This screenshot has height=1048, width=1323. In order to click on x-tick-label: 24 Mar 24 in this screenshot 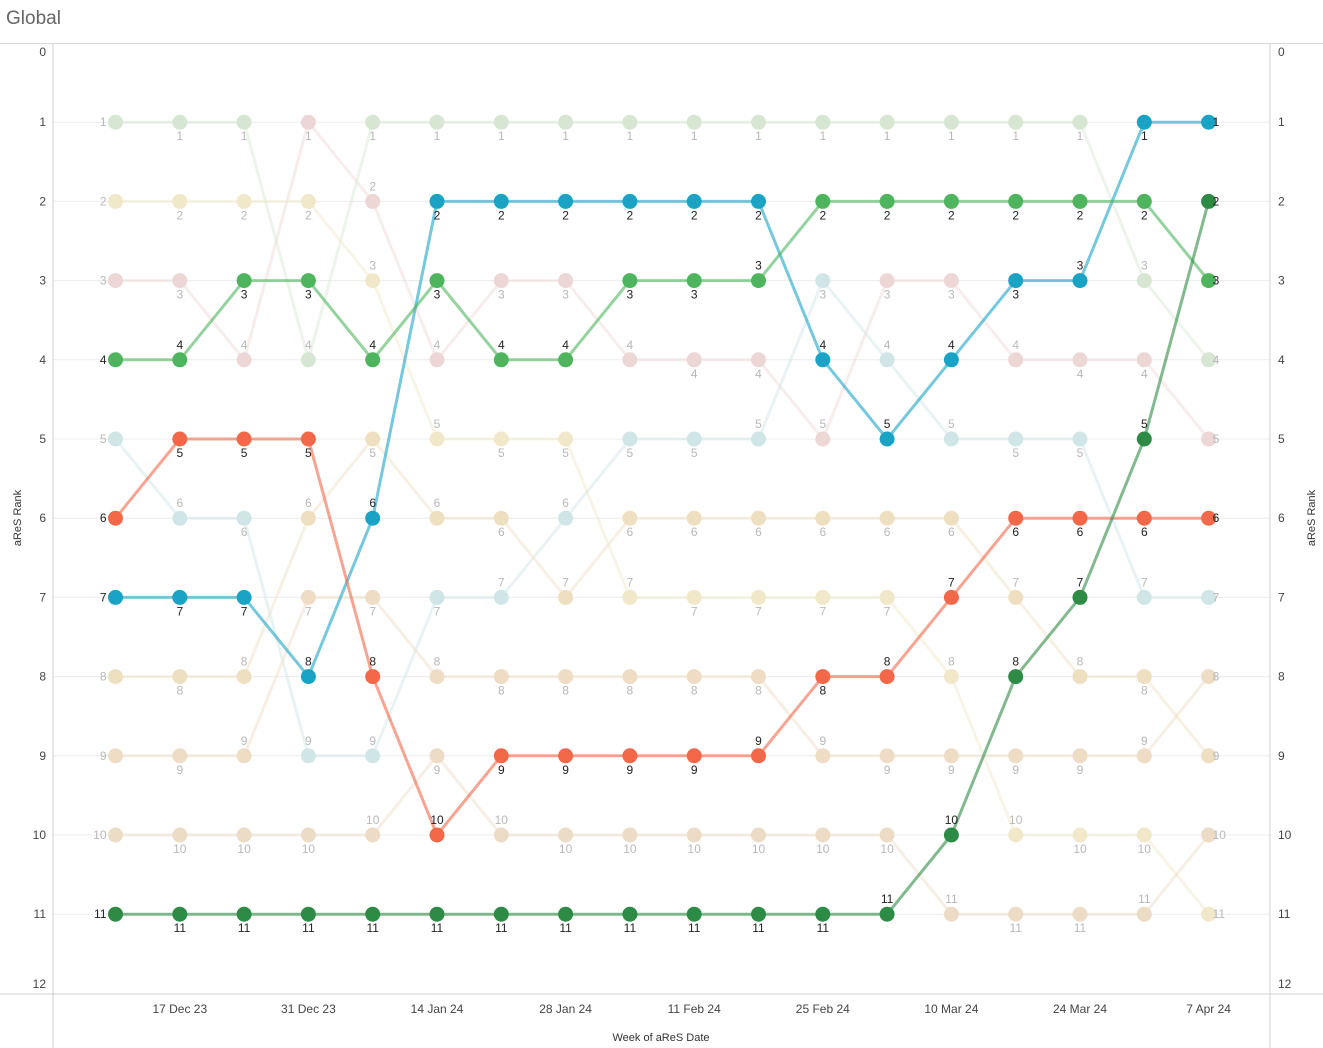, I will do `click(1080, 1009)`.